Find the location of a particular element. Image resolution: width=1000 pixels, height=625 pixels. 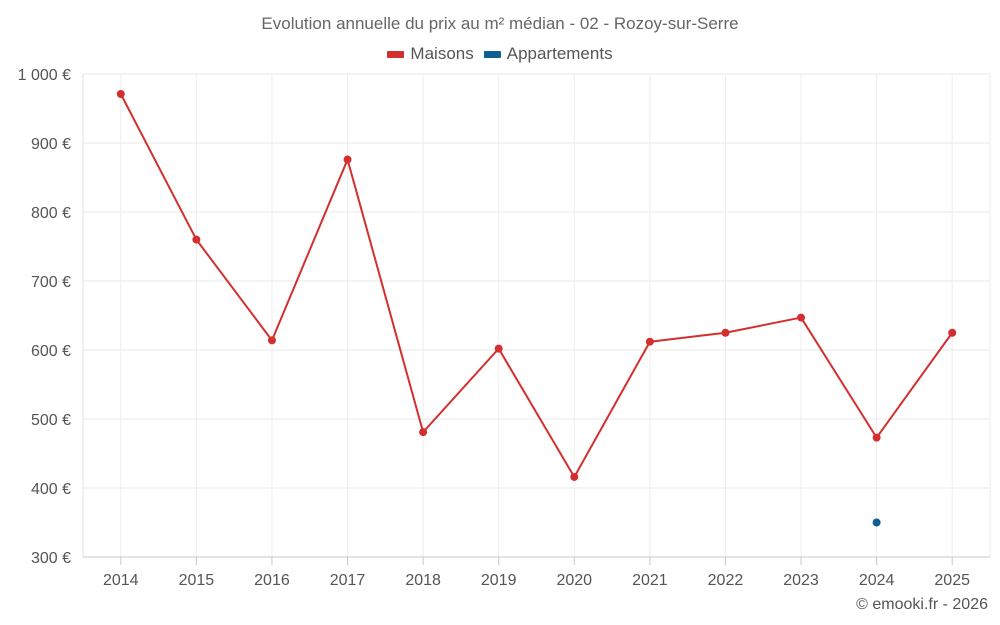

x-tick-label: 2019 is located at coordinates (499, 580).